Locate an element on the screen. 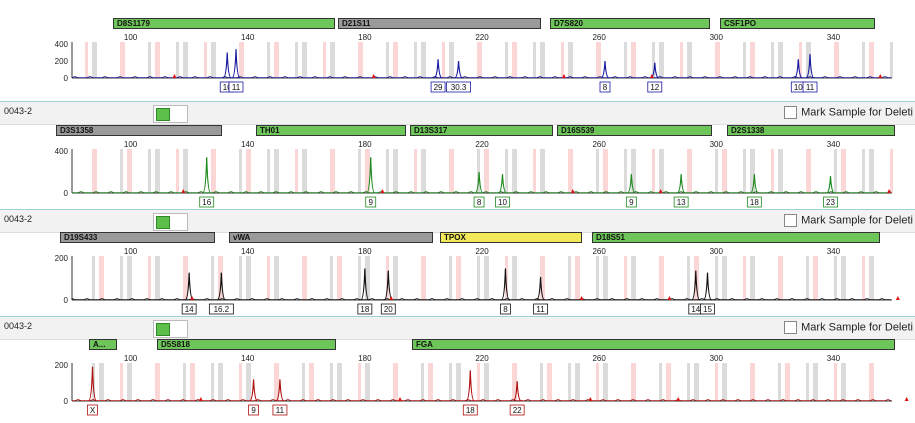  allele-call-label: 13 is located at coordinates (681, 202).